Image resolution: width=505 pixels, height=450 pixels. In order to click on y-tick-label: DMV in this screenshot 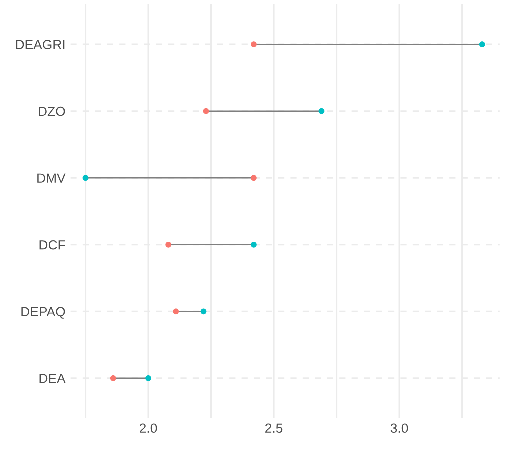, I will do `click(52, 178)`.